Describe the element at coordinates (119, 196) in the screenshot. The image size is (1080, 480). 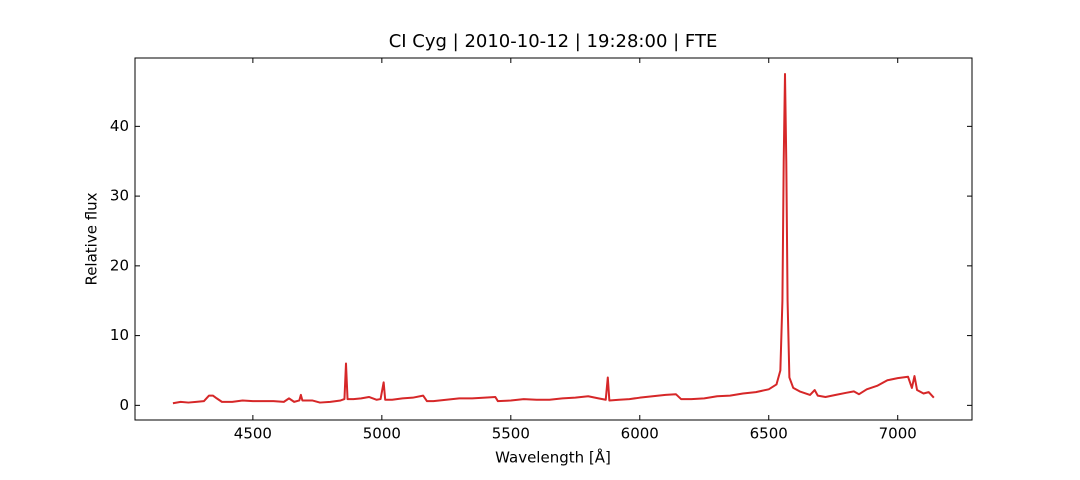
I see `y-tick-label: 30` at that location.